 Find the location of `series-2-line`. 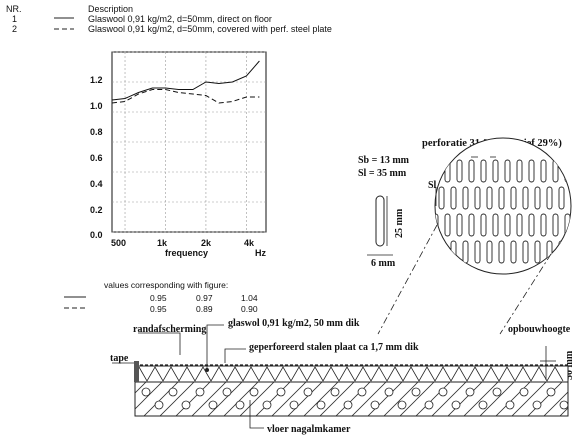

series-2-line is located at coordinates (185, 96).